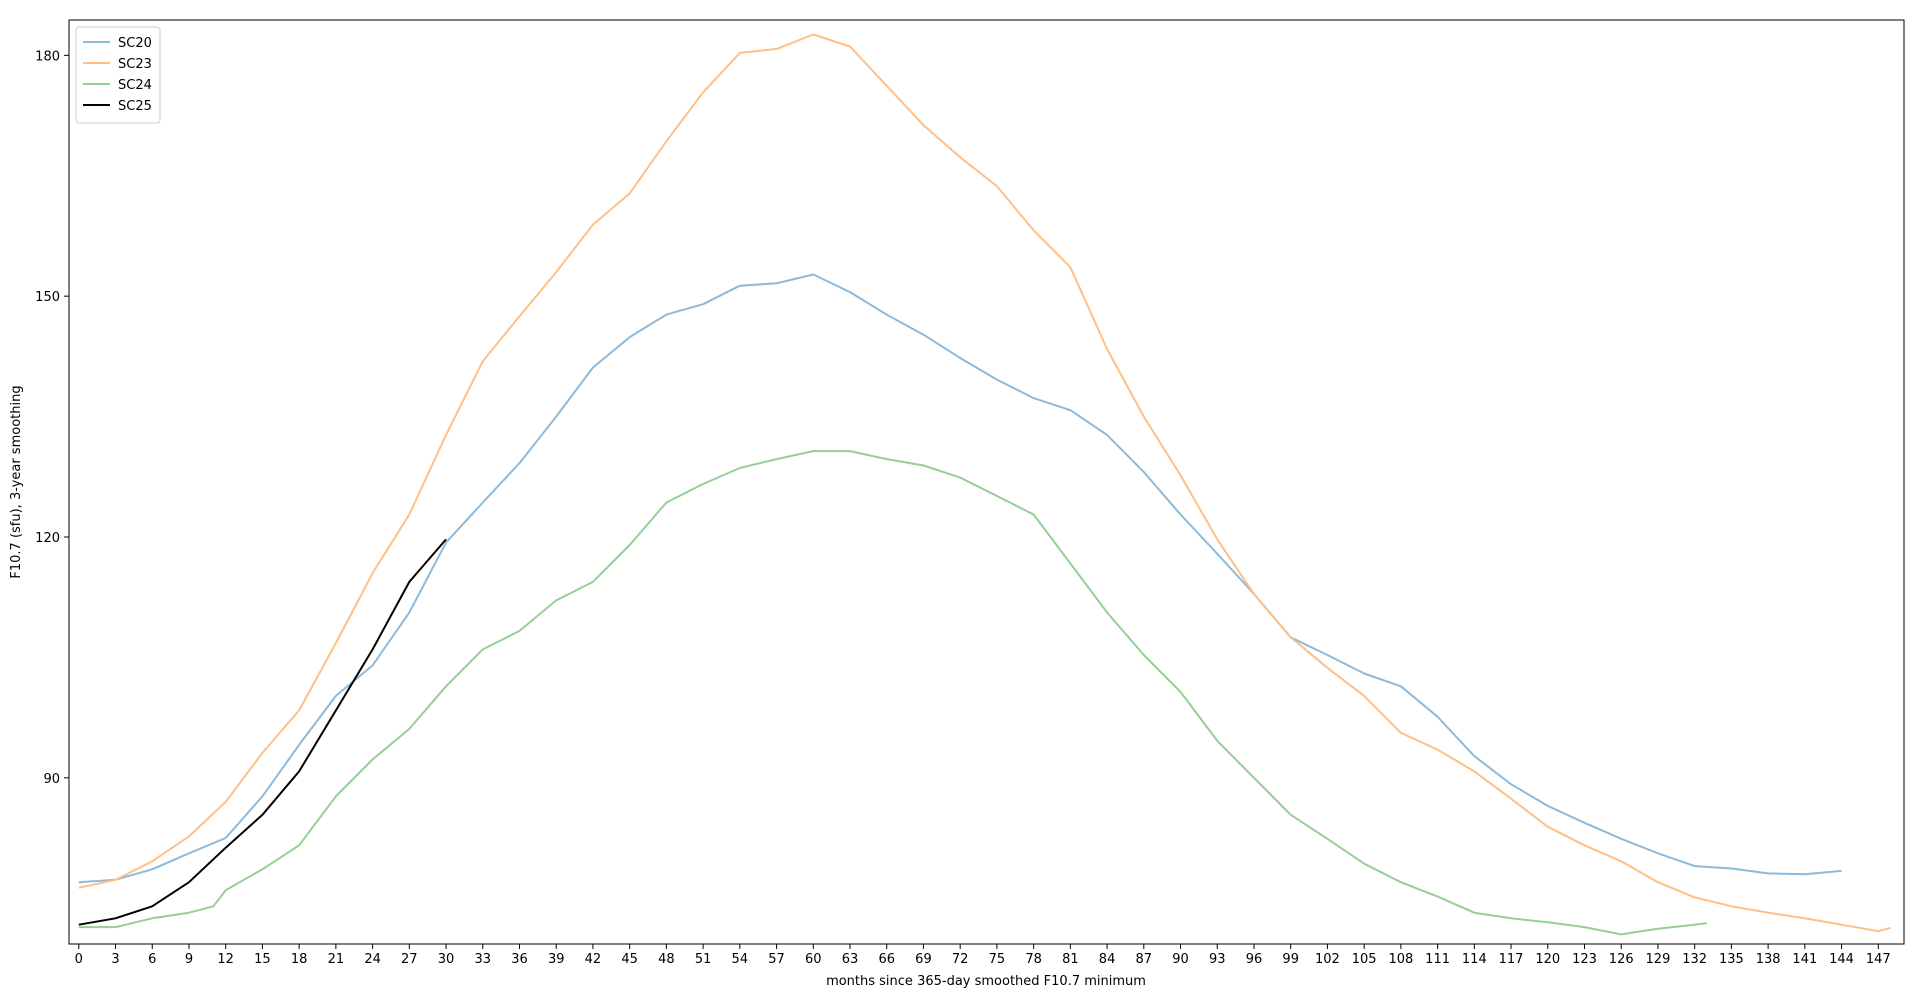  What do you see at coordinates (629, 959) in the screenshot?
I see `x-tick-label: 45` at bounding box center [629, 959].